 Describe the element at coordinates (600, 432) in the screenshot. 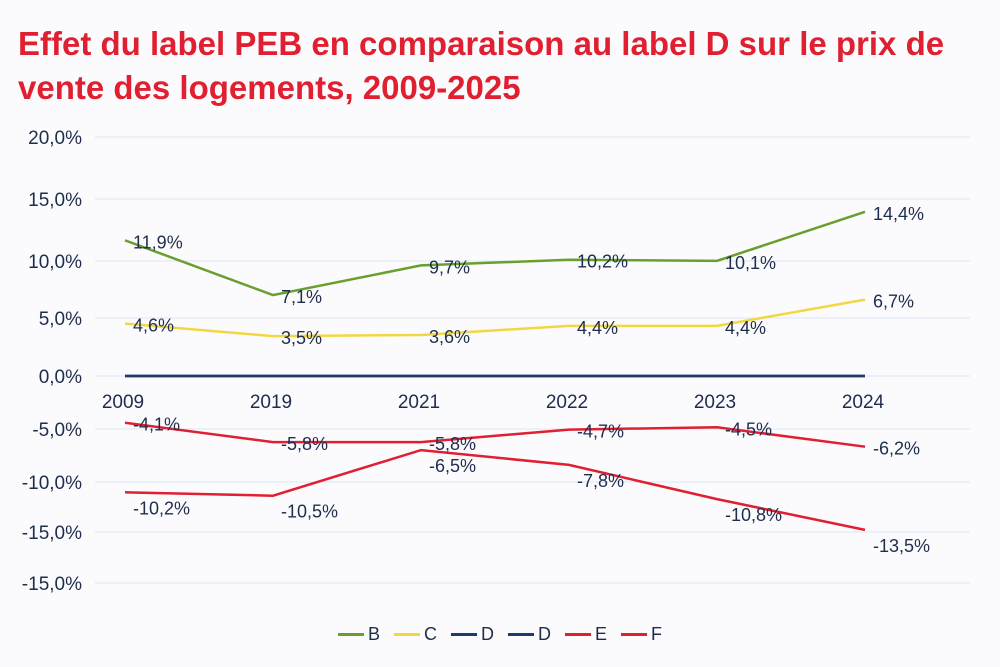

I see `data-label: -4,7%` at that location.